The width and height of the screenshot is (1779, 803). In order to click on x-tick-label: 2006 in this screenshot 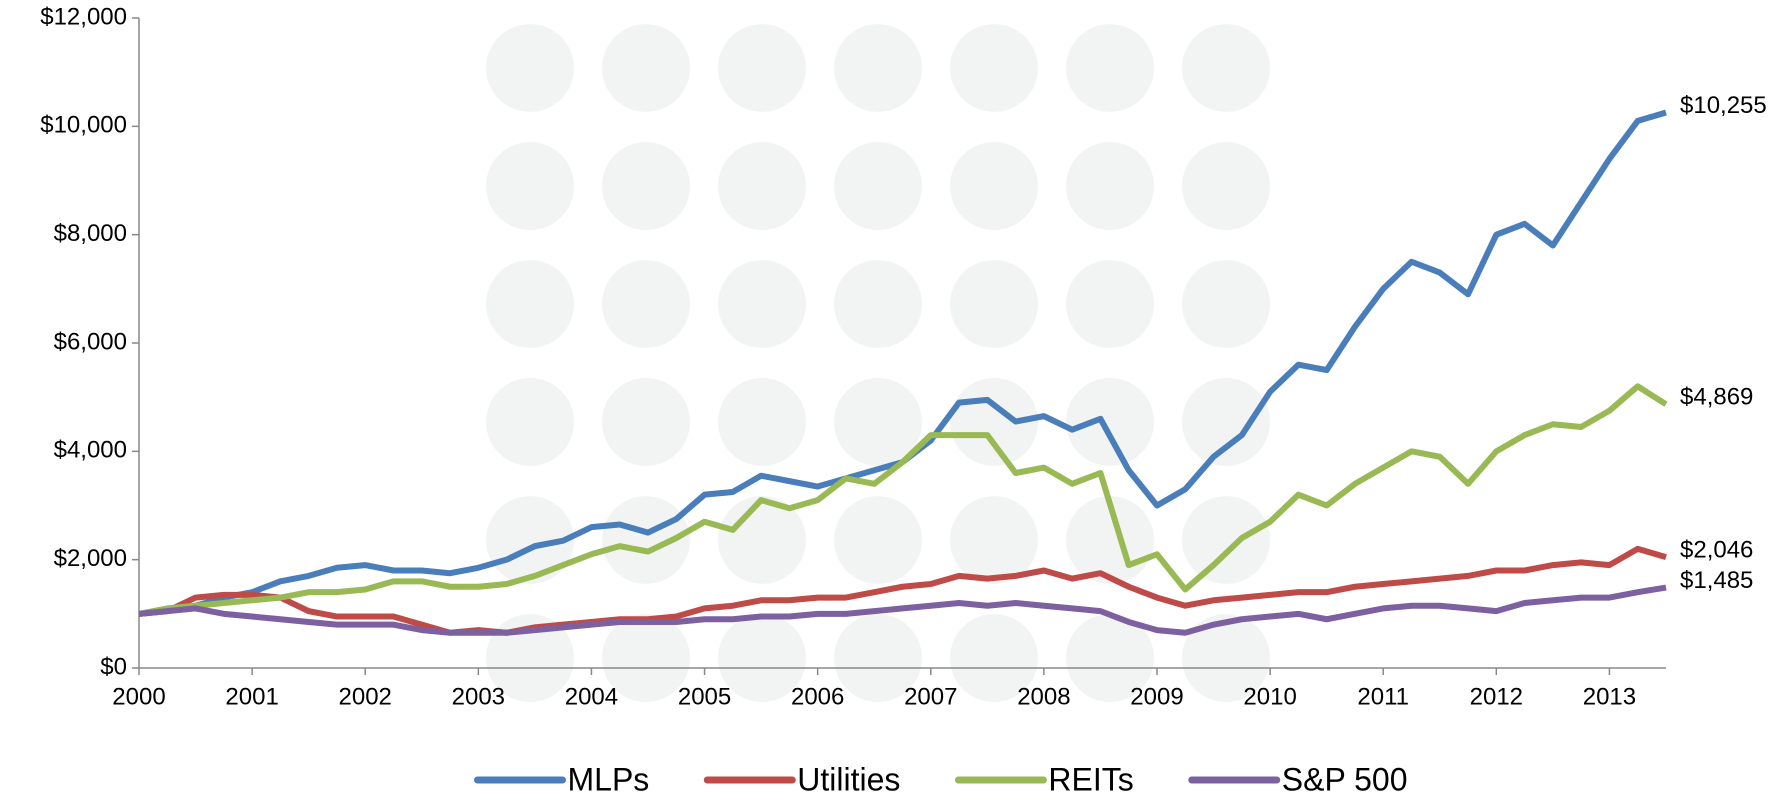, I will do `click(817, 696)`.